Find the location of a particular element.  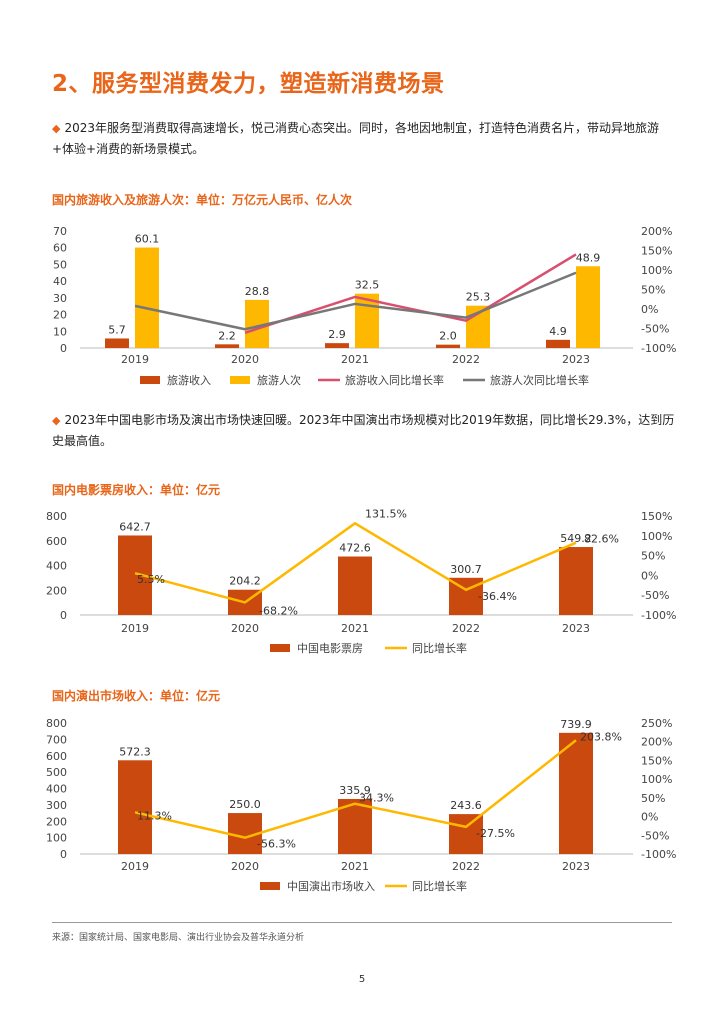

page-number: 5 is located at coordinates (362, 979).